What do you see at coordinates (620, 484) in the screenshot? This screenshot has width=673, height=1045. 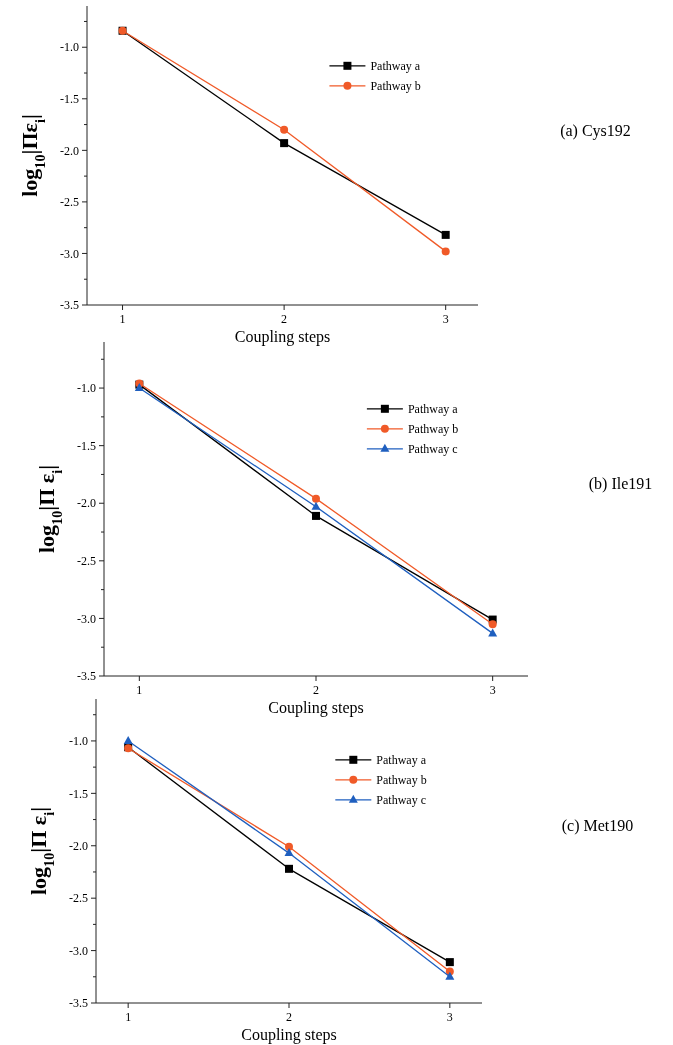 I see `text: (b) Ile191` at bounding box center [620, 484].